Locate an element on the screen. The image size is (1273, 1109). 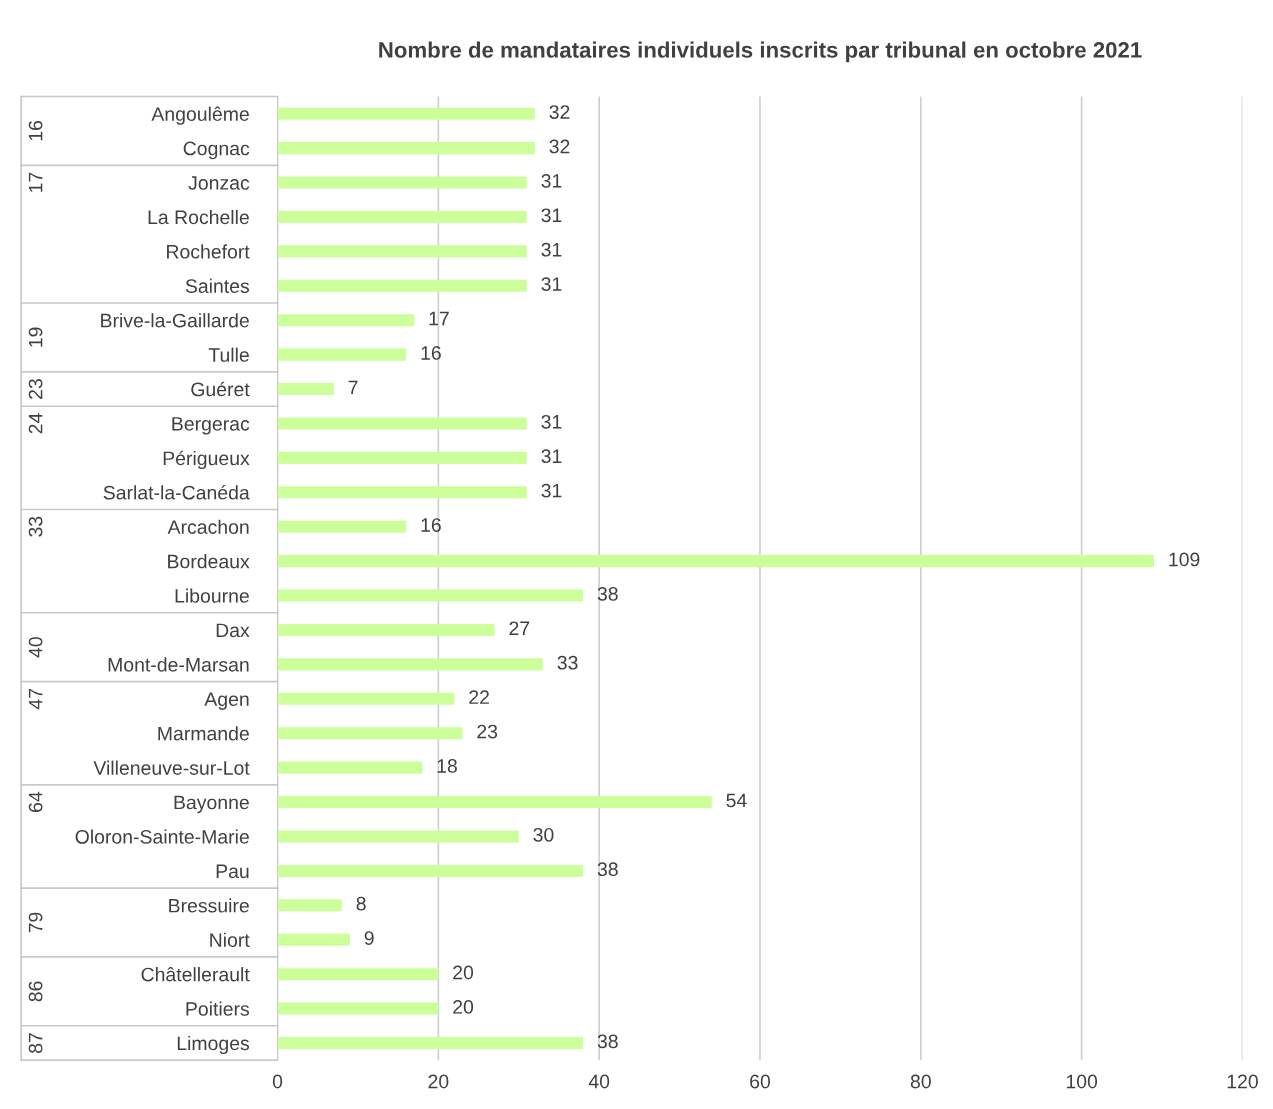
y2-tick-label: 47 is located at coordinates (35, 699).